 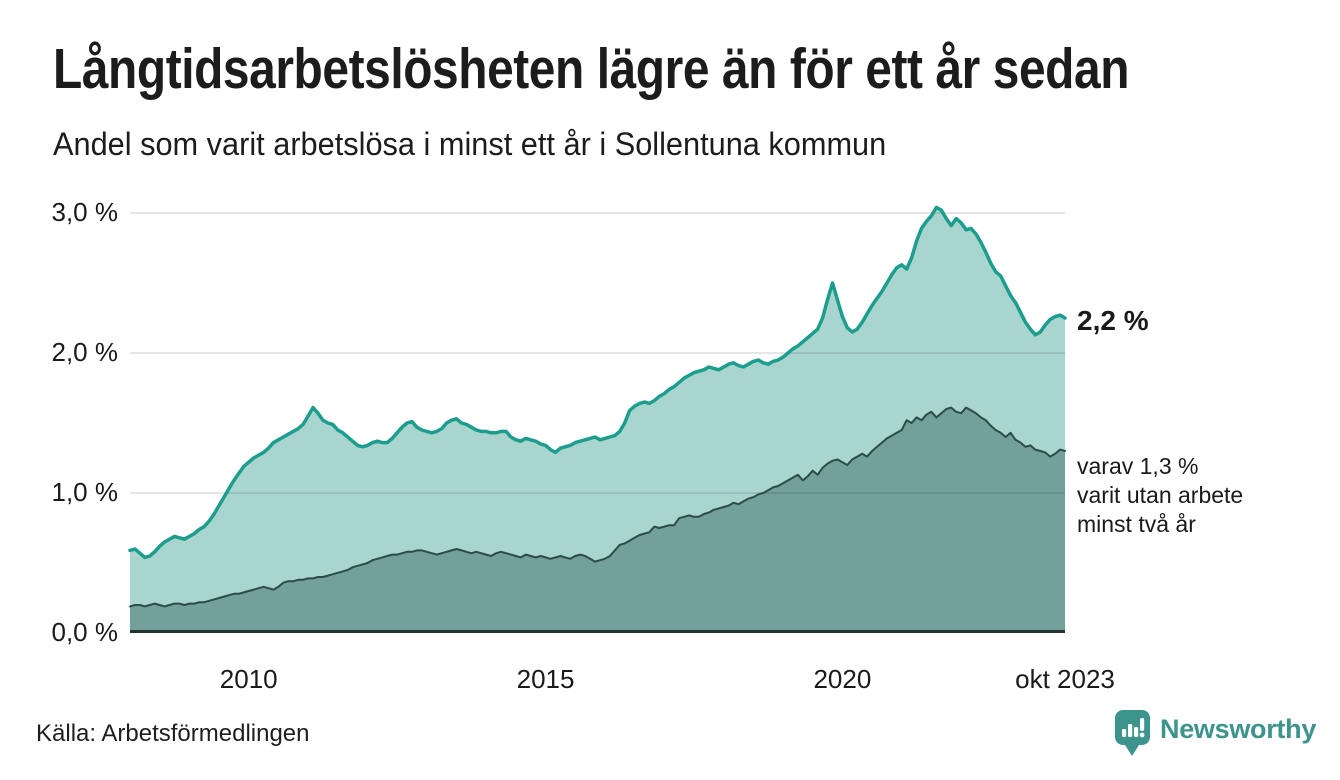 I want to click on newsworthy-logo-icon, so click(x=1132, y=733).